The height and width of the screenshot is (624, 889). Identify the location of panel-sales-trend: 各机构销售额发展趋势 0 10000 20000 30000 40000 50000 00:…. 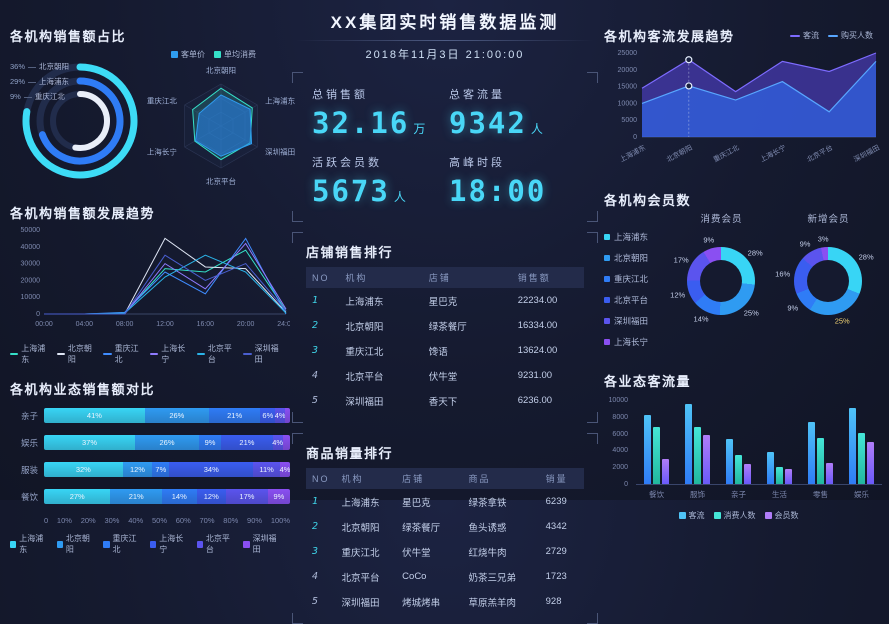
(152, 284).